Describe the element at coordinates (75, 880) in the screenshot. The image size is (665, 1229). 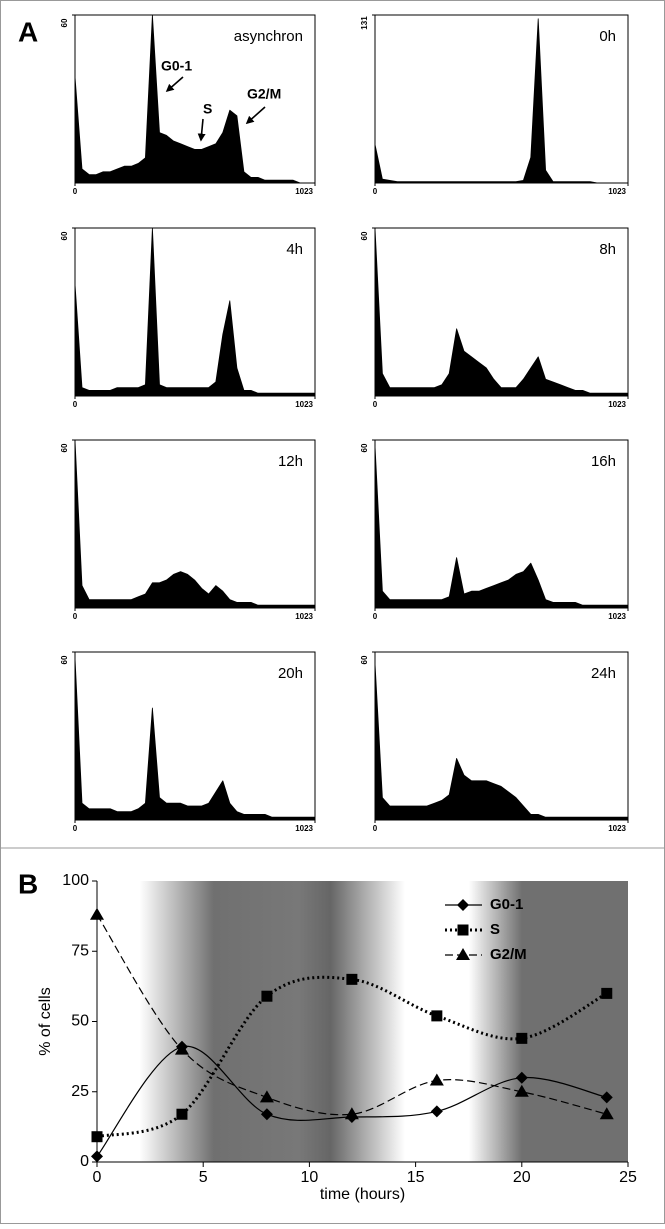
I see `y-tick-label: 100` at that location.